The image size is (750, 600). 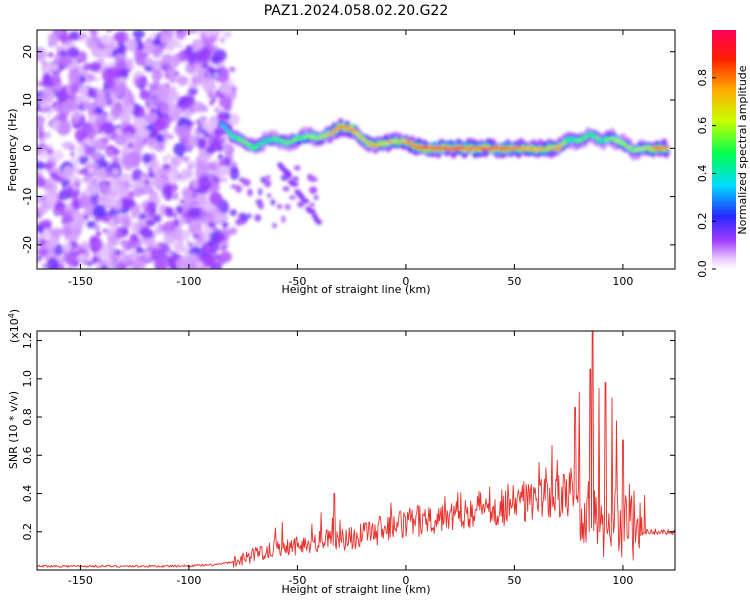 What do you see at coordinates (14, 326) in the screenshot?
I see `snr-y-multiplier: (x104)` at bounding box center [14, 326].